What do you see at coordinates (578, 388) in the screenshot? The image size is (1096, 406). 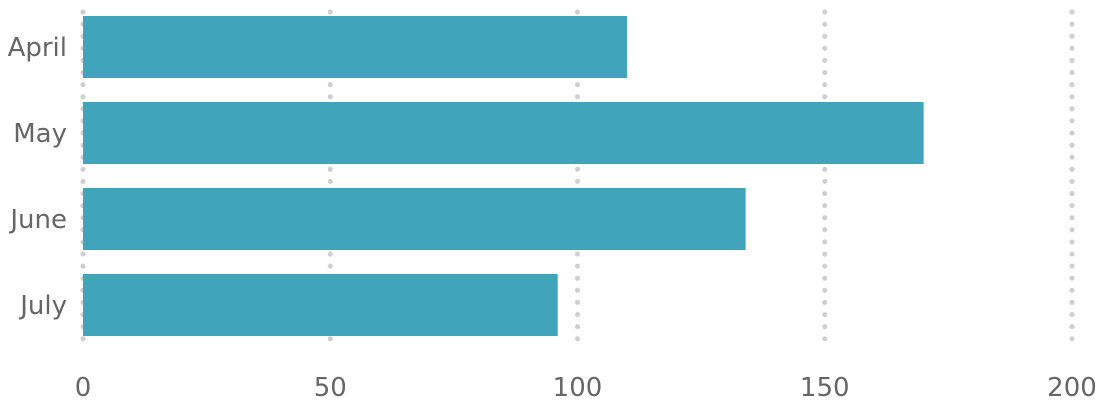 I see `x-tick-label-100: 100` at bounding box center [578, 388].